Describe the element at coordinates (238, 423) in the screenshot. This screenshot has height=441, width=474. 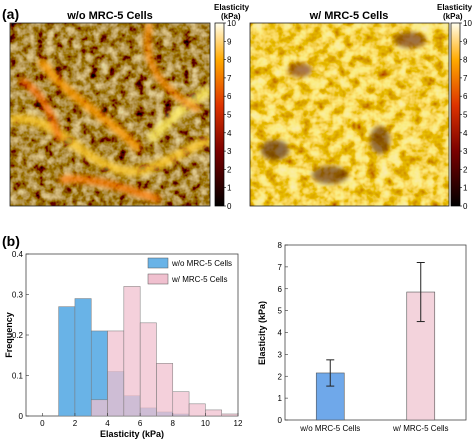
I see `x-tick-label: 12` at that location.